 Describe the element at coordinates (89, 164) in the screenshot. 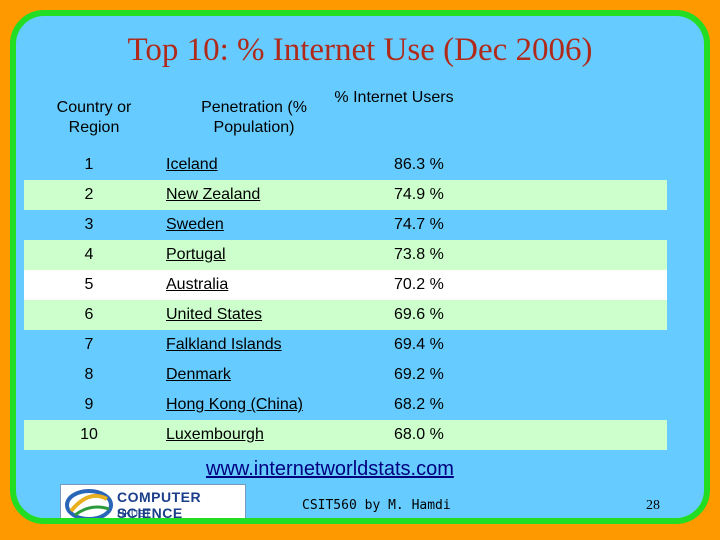

I see `rank-cell: 1` at that location.